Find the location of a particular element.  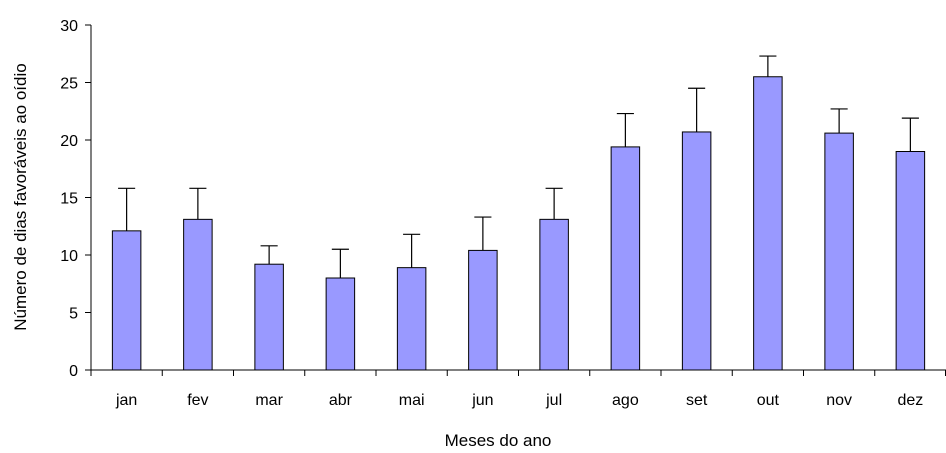

x-tick-label: mai is located at coordinates (412, 400).